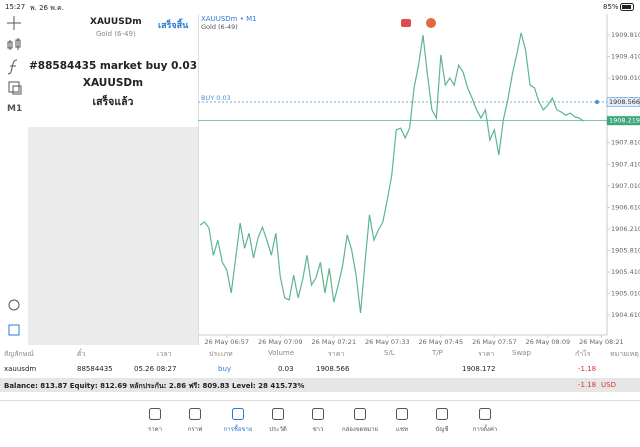 The image size is (640, 447). What do you see at coordinates (625, 294) in the screenshot?
I see `y-tick-label: 1905.010` at bounding box center [625, 294].